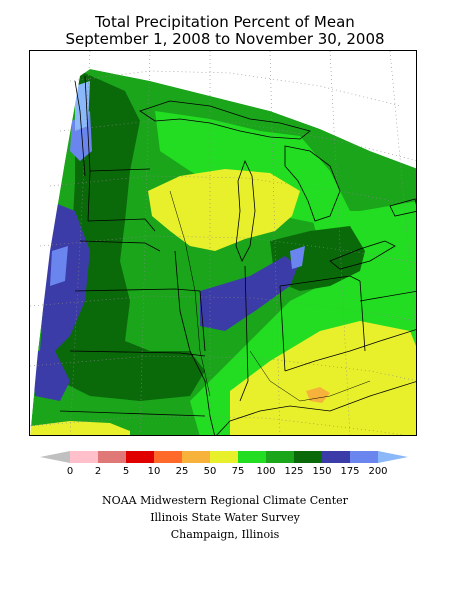 The width and height of the screenshot is (450, 600). I want to click on zone-75-100-north, so click(252, 168).